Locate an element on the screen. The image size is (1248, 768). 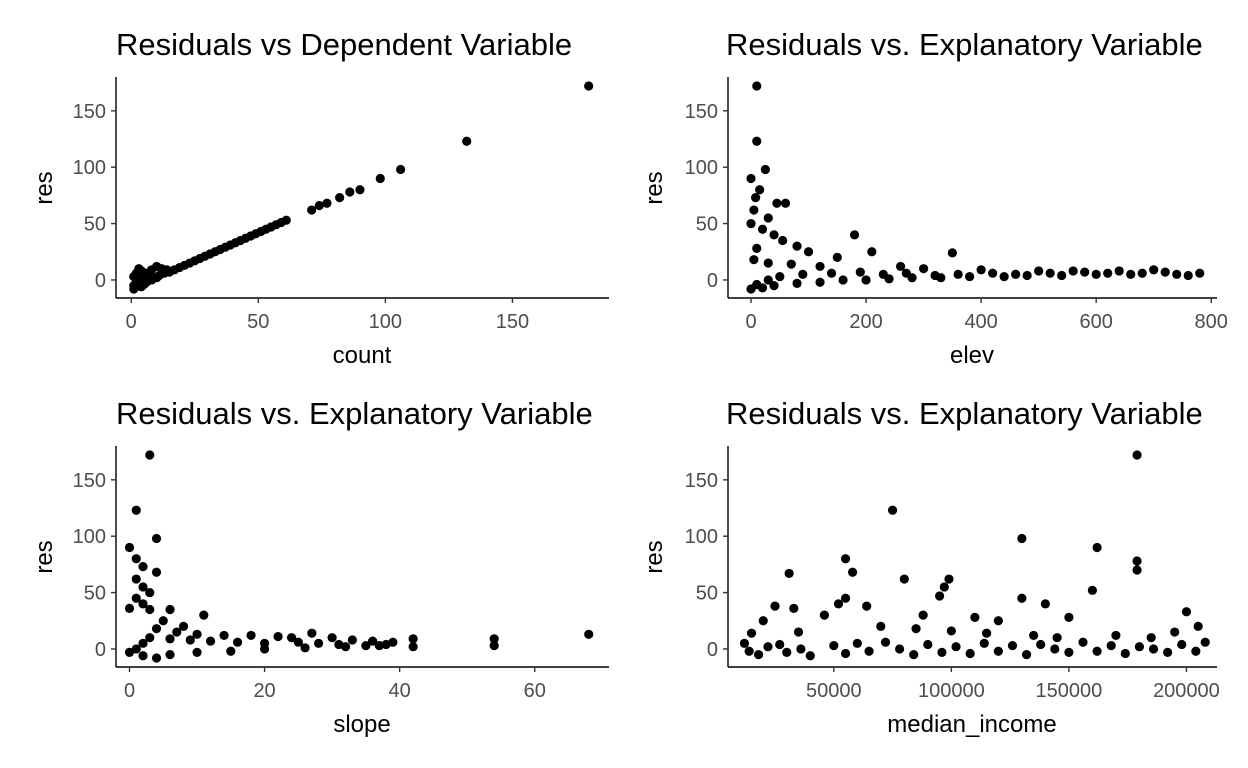
x-tick-label: 60 is located at coordinates (535, 691).